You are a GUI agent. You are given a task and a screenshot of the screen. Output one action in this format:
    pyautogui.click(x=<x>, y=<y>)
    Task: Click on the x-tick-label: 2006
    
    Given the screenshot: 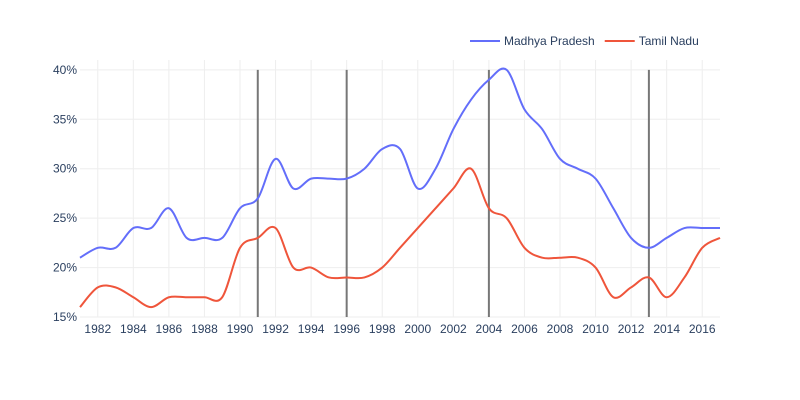 What is the action you would take?
    pyautogui.click(x=524, y=329)
    